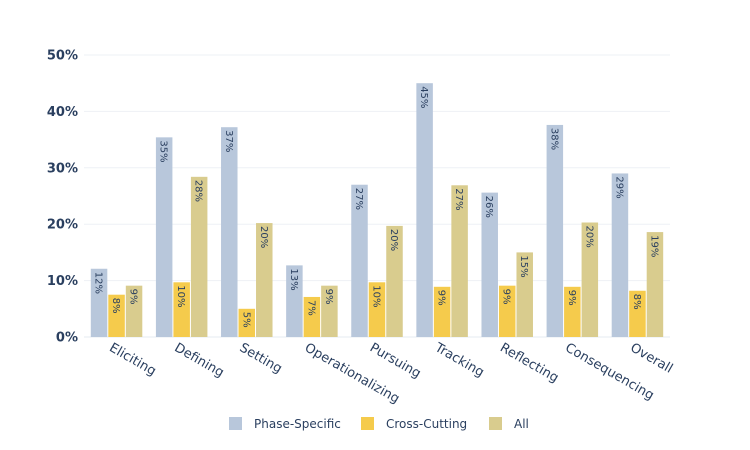  Describe the element at coordinates (555, 230) in the screenshot. I see `bar-phase-specific-consequencing` at that location.